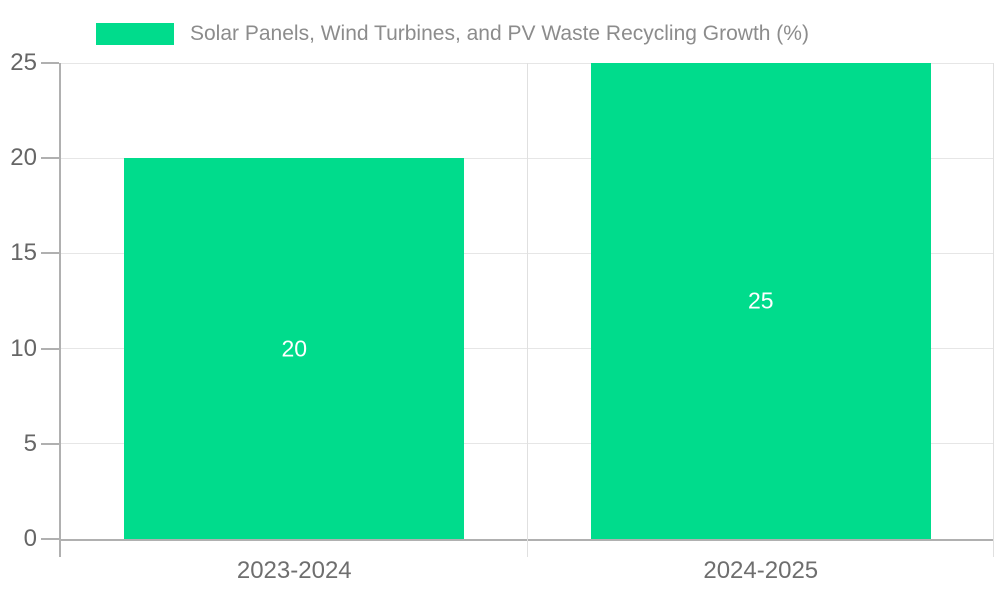 The width and height of the screenshot is (1000, 600). I want to click on y-axis-tick-label: 20, so click(23, 158).